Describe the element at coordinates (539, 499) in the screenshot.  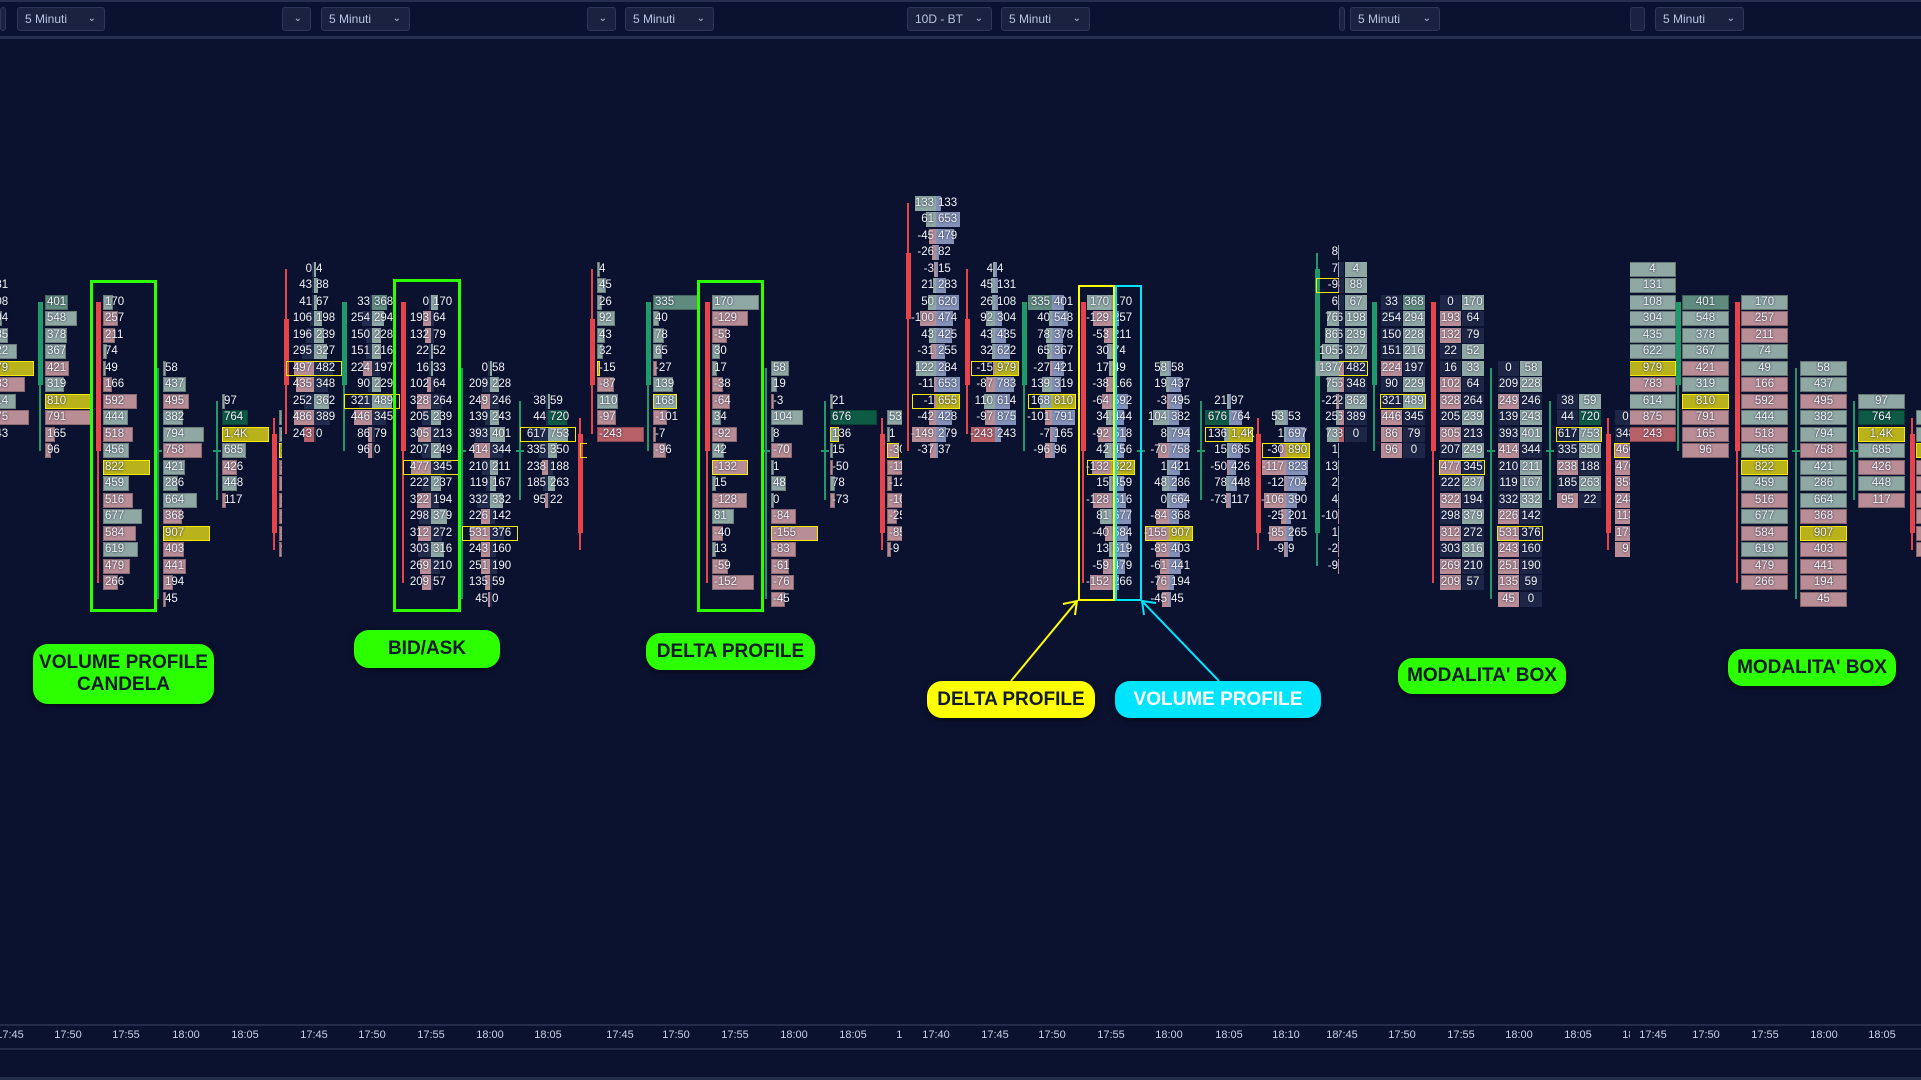
I see `bid-value: 95` at that location.